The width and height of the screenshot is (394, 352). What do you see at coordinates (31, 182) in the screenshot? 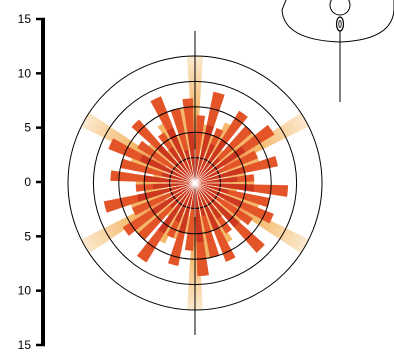
I see `y-axis-ticks: 15 10 5 0 5 10 15` at bounding box center [31, 182].